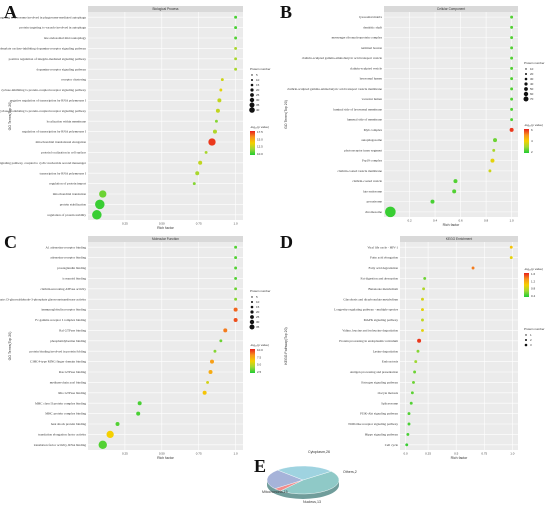 Image resolution: width=550 pixels, height=506 pixels. I want to click on color-legend-title: -log₁₀(p value), so click(533, 269).